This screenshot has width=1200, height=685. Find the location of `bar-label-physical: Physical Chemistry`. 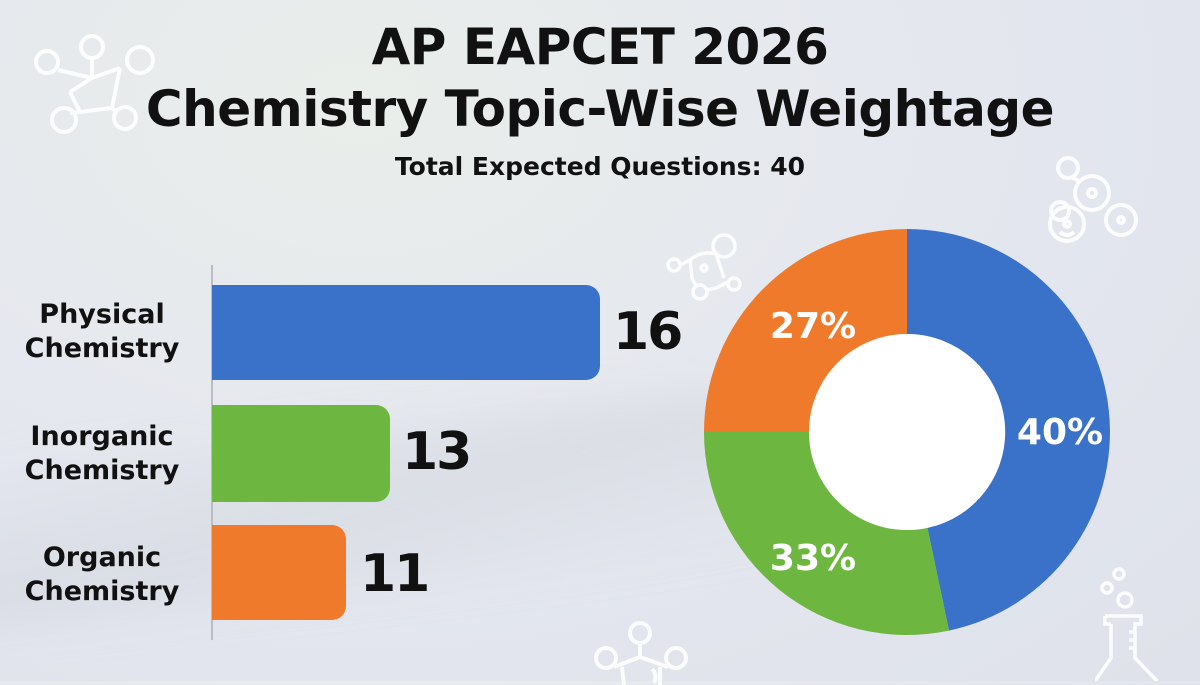

bar-label-physical: Physical Chemistry is located at coordinates (102, 332).